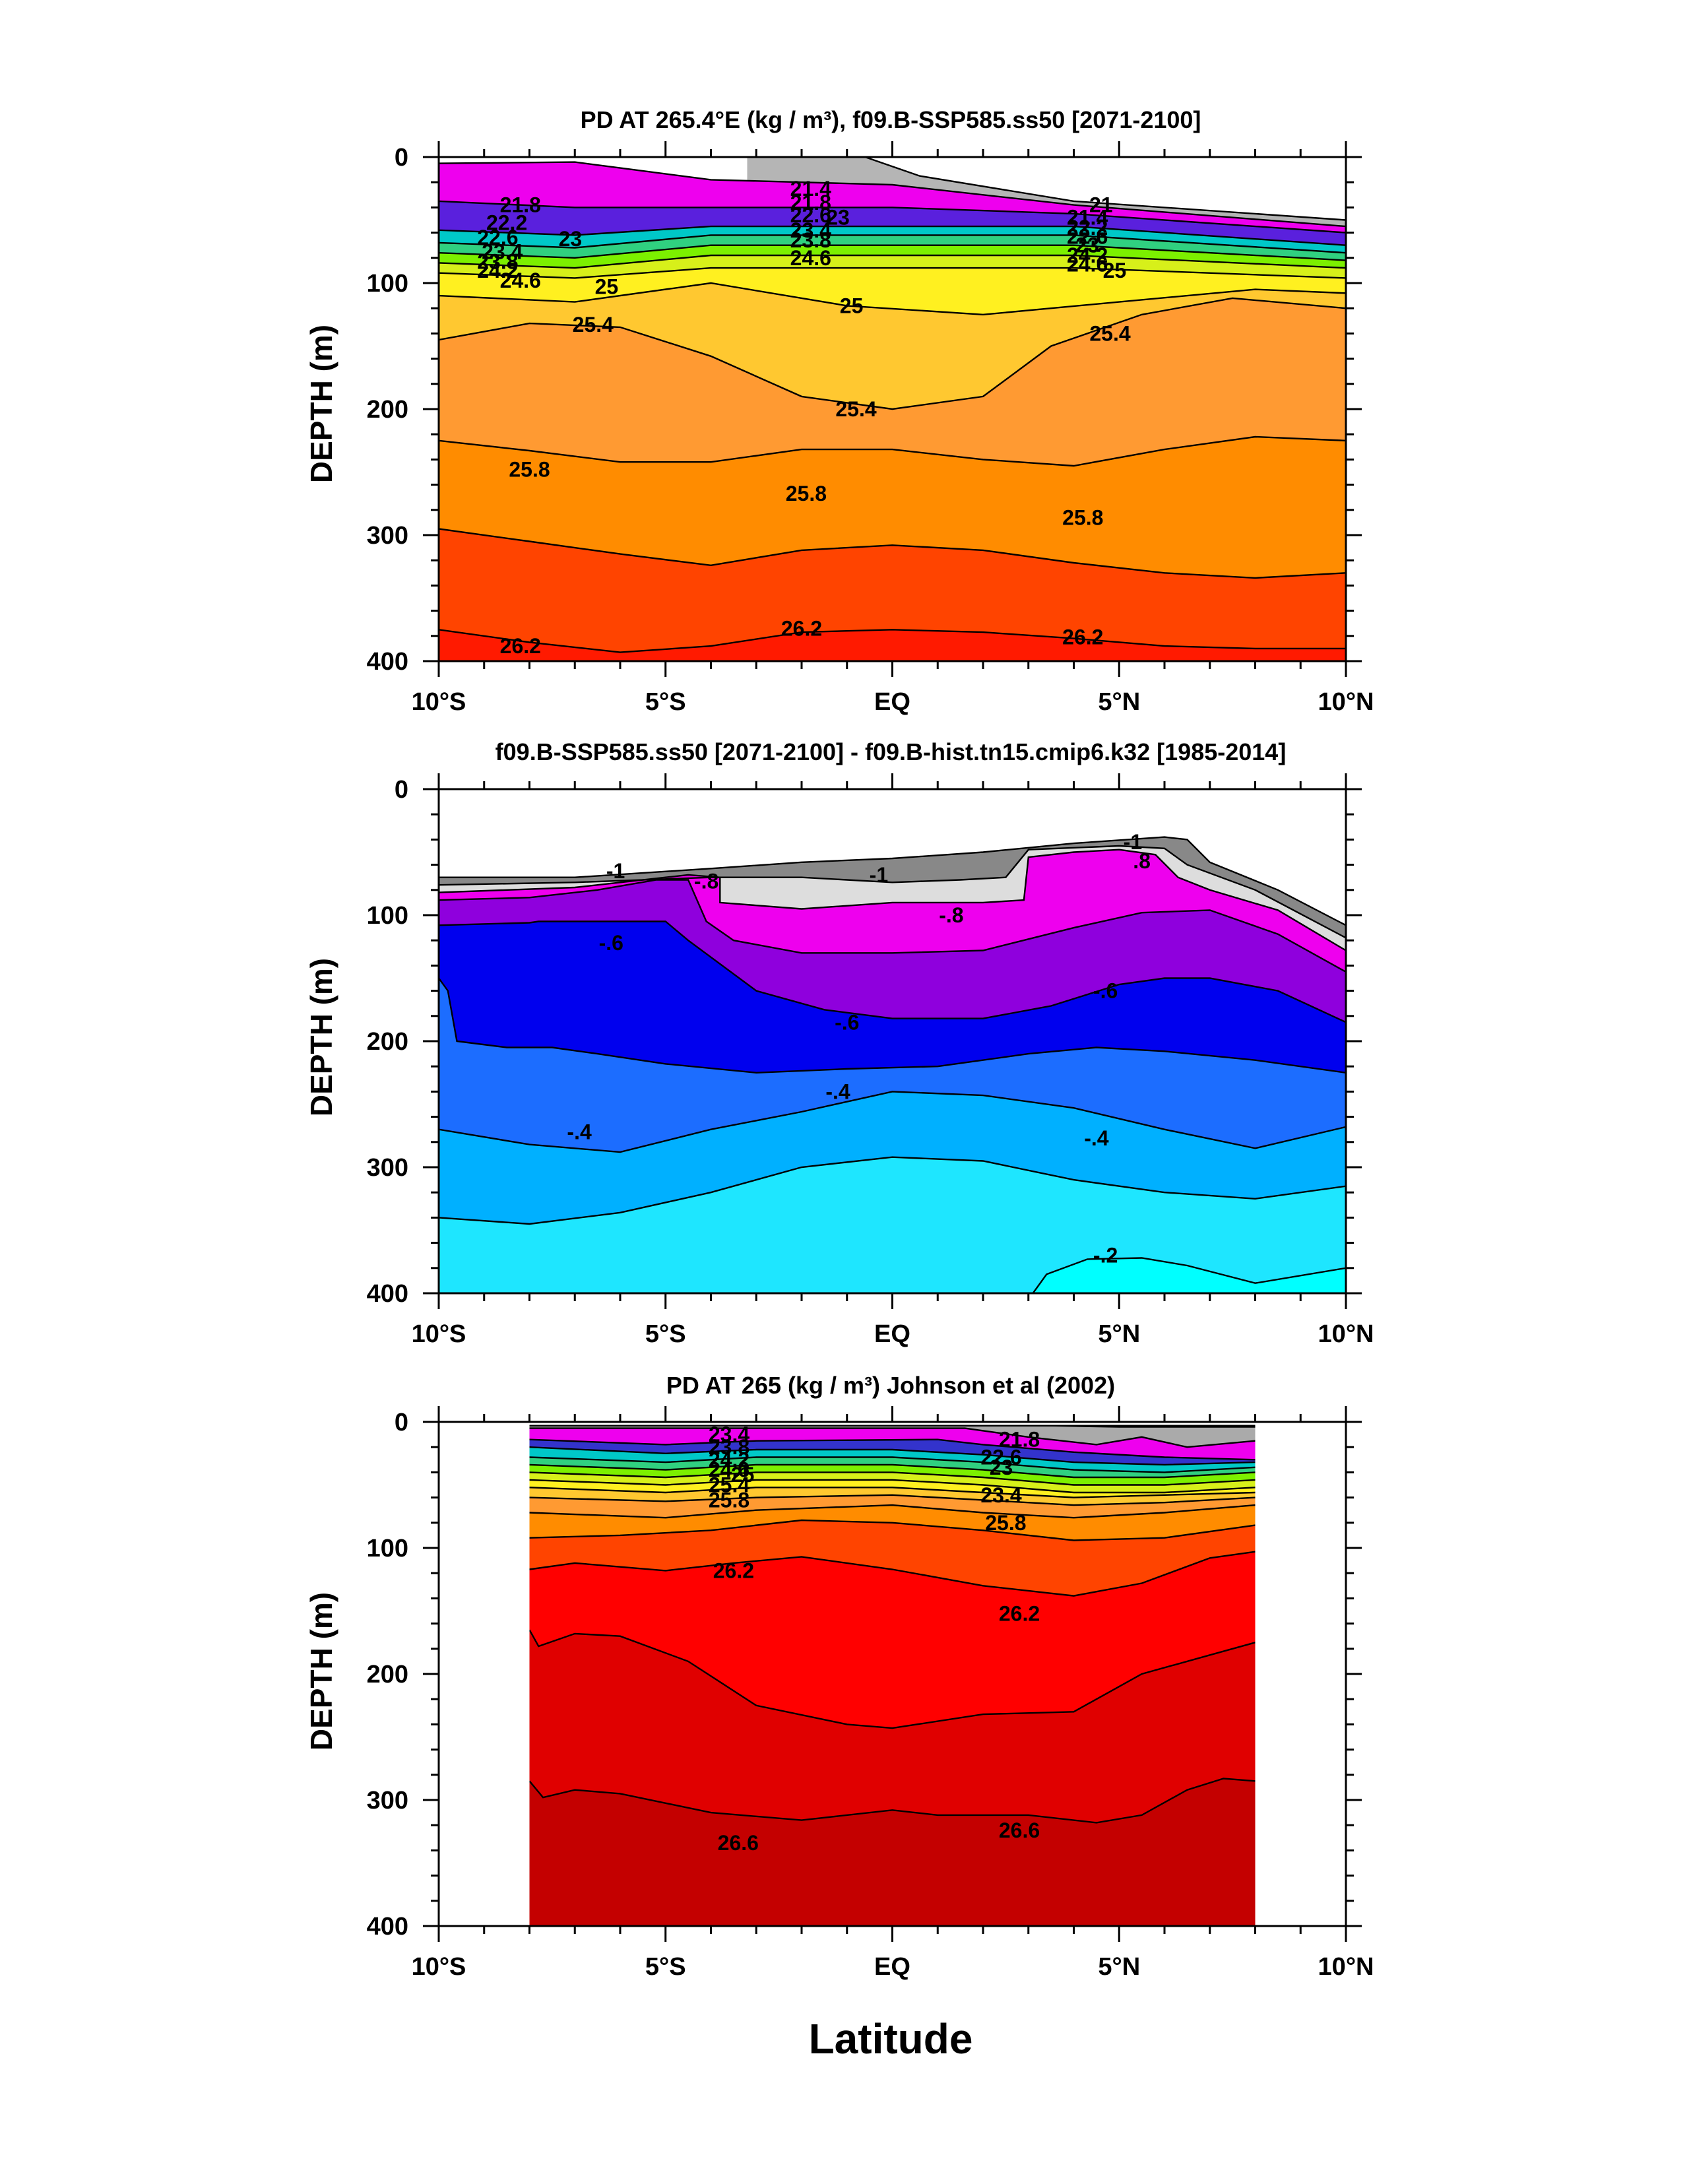  Describe the element at coordinates (665, 1334) in the screenshot. I see `x-tick-label: 5°S` at that location.